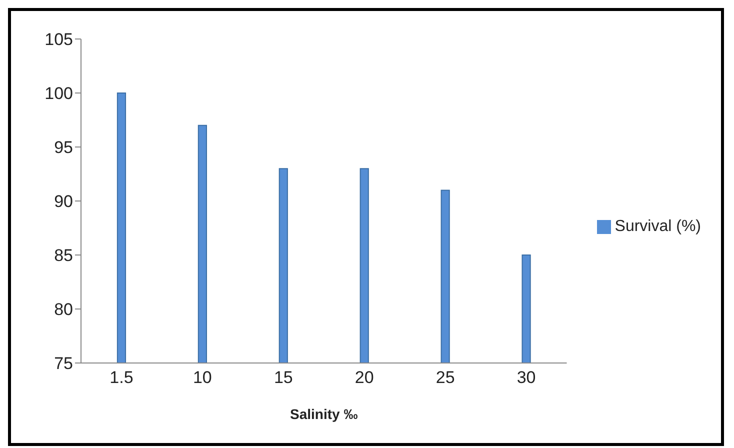  I want to click on legend-label: Survival (%), so click(657, 226).